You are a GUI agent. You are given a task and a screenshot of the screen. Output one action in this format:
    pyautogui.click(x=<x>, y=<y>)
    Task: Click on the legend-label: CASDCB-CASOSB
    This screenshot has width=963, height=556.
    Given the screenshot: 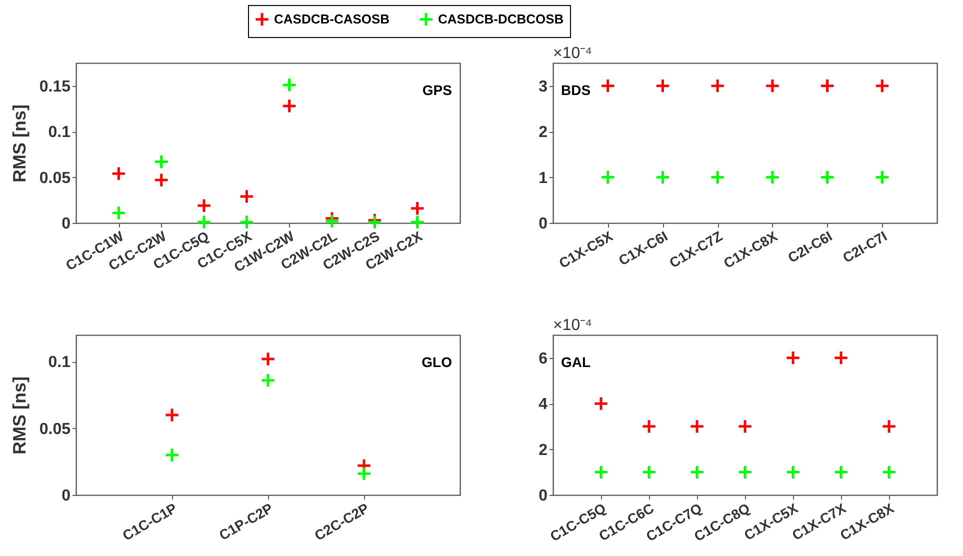 What is the action you would take?
    pyautogui.click(x=332, y=18)
    